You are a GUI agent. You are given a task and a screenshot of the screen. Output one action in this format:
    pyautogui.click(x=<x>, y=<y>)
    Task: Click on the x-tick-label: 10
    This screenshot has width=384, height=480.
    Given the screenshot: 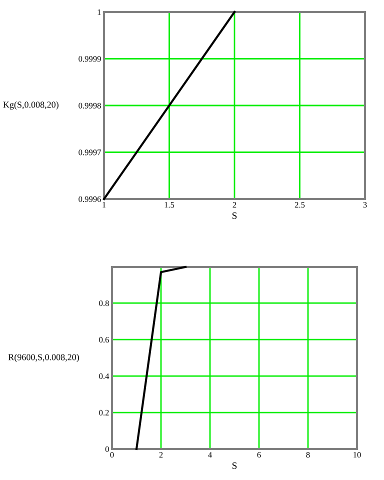 What is the action you would take?
    pyautogui.click(x=357, y=455)
    